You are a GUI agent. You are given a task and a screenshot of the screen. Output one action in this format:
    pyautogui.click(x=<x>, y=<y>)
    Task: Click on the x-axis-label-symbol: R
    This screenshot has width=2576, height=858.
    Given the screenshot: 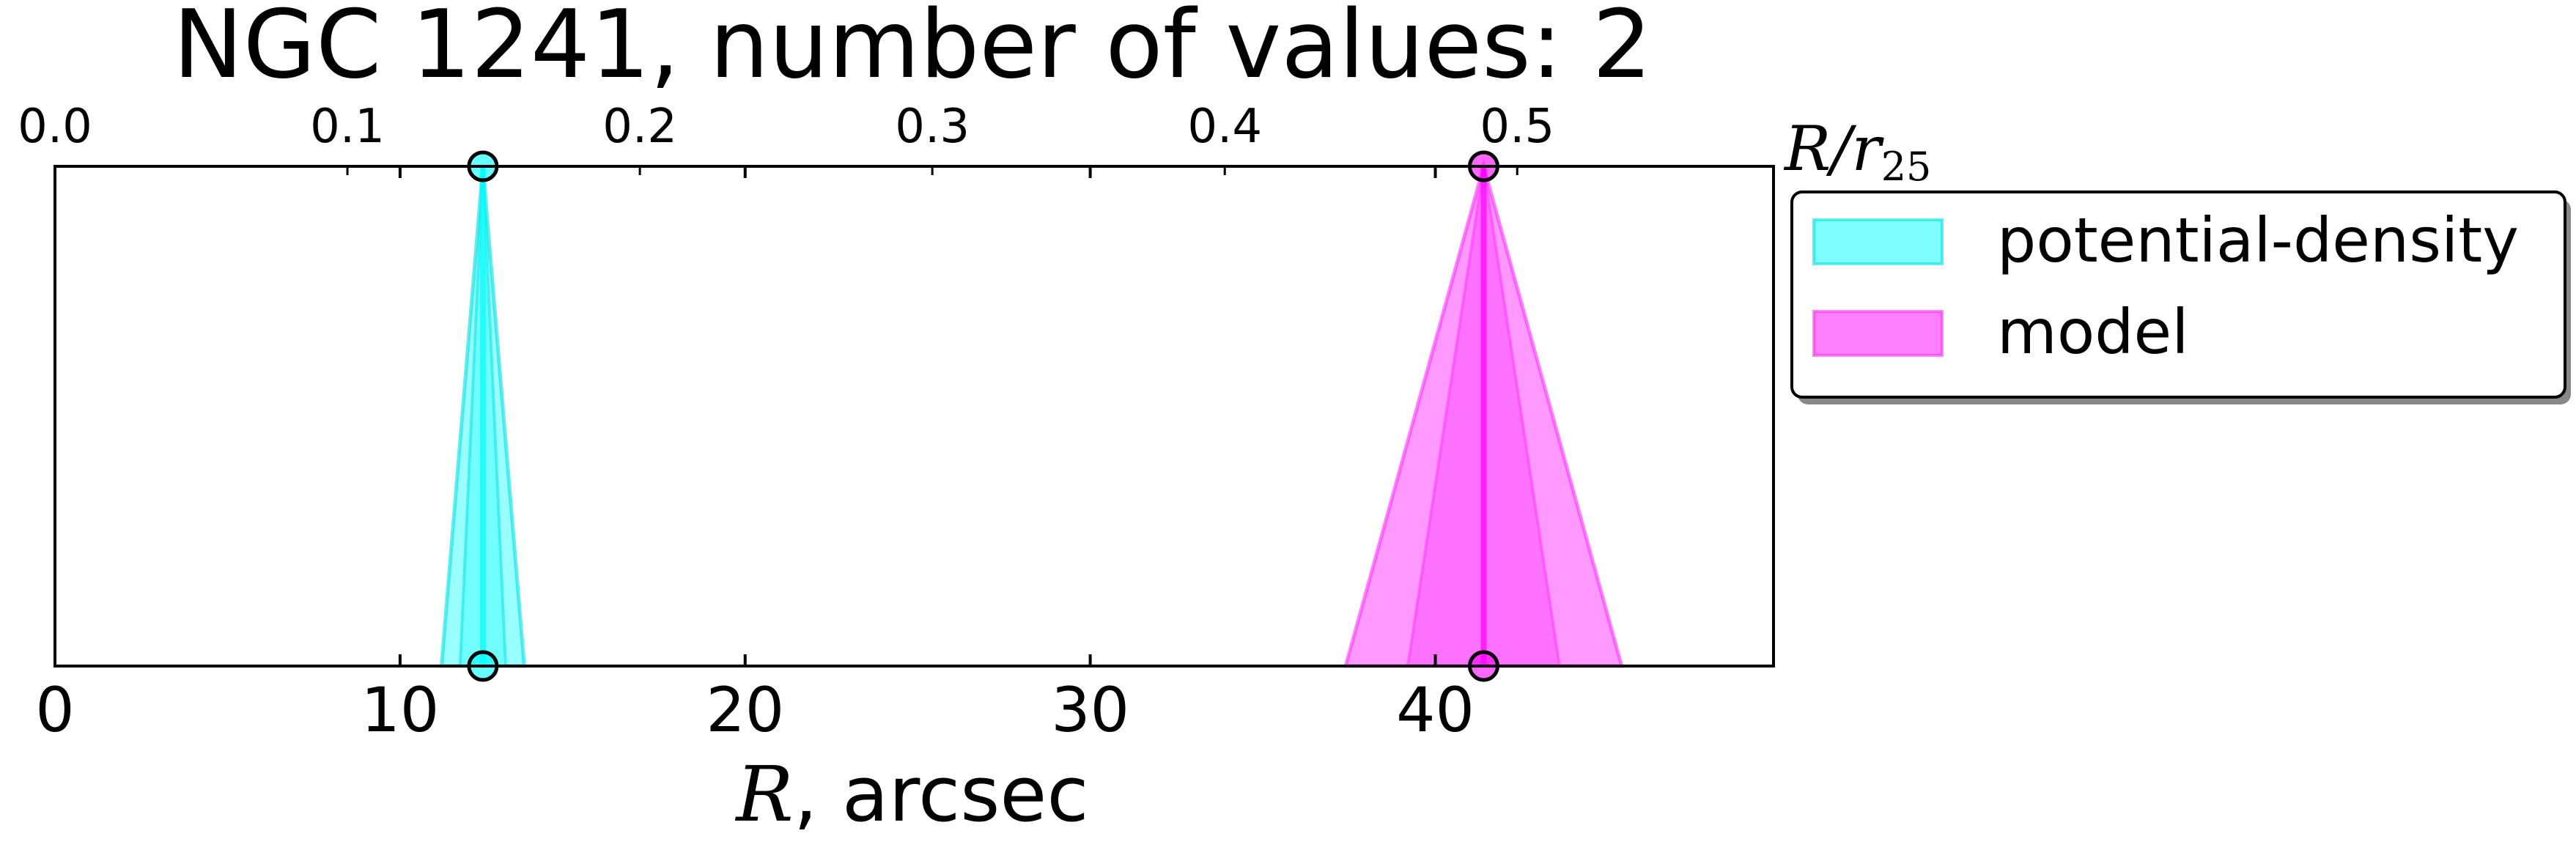 What is the action you would take?
    pyautogui.click(x=763, y=794)
    